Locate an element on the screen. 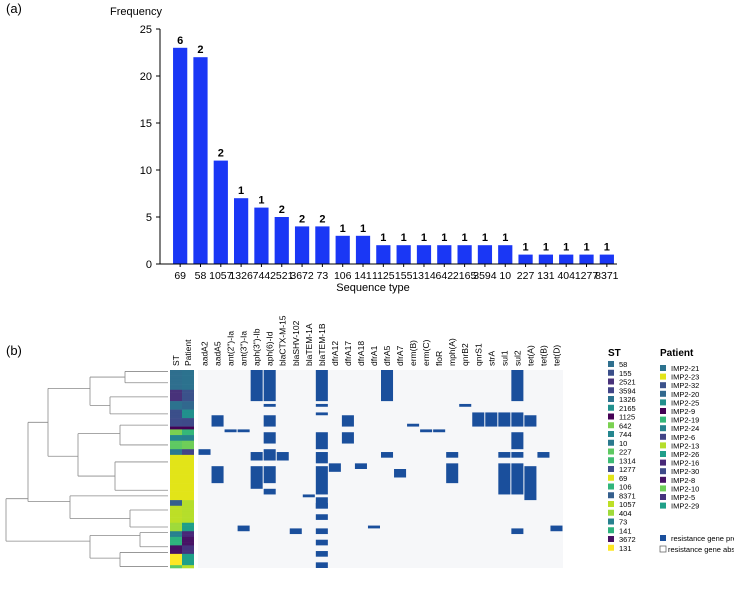 The width and height of the screenshot is (734, 594). x-tick-label: 58 is located at coordinates (201, 276).